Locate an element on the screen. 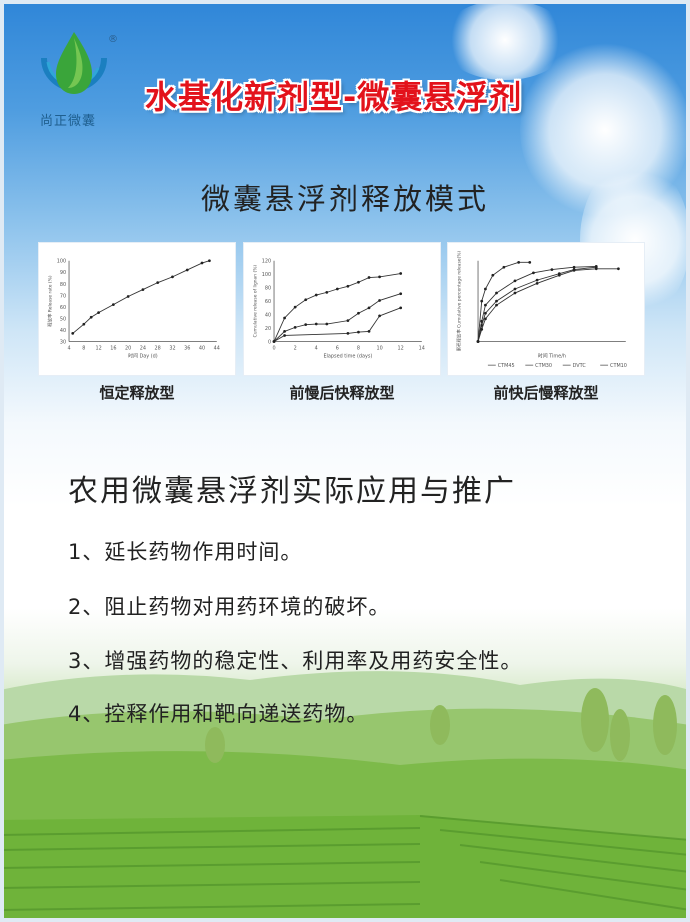  x-axis-label: 时间 Time/h is located at coordinates (552, 355).